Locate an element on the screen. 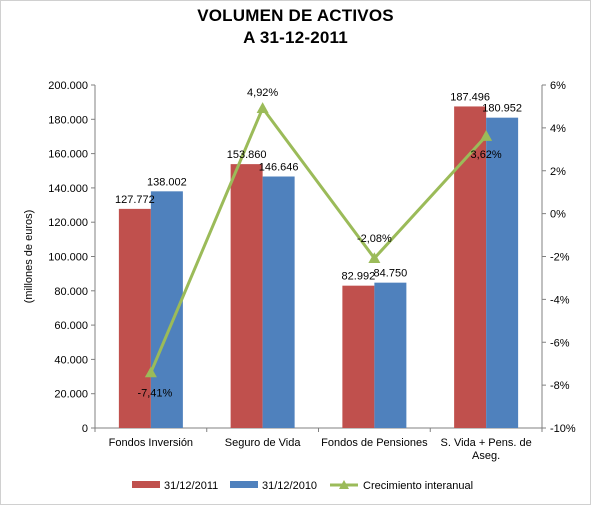  bar-value-label: 127.772 is located at coordinates (135, 200).